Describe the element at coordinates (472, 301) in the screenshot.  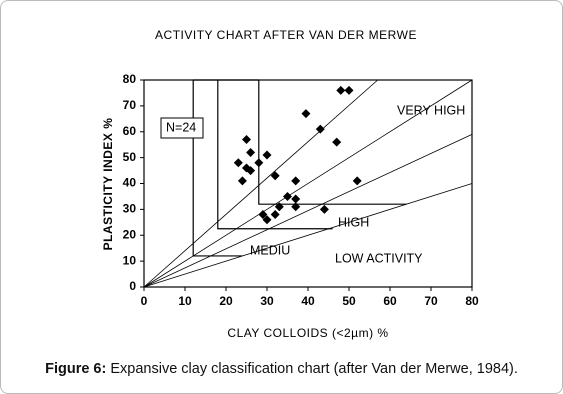
I see `x-tick-label: 80` at that location.